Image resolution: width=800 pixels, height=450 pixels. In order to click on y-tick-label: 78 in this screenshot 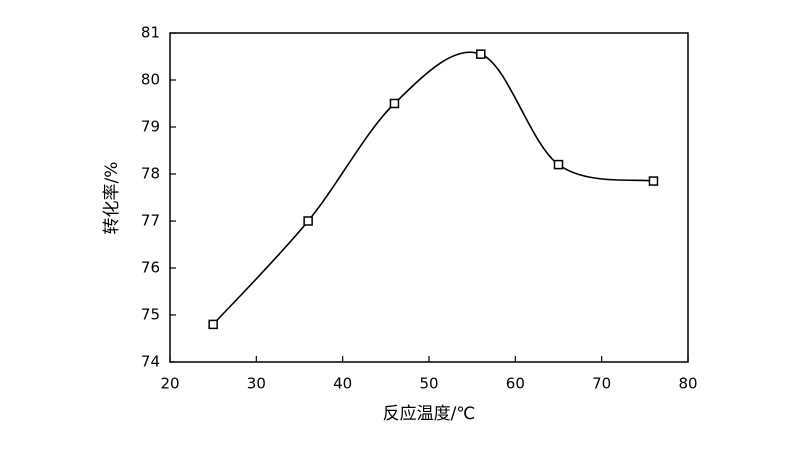, I will do `click(150, 174)`.